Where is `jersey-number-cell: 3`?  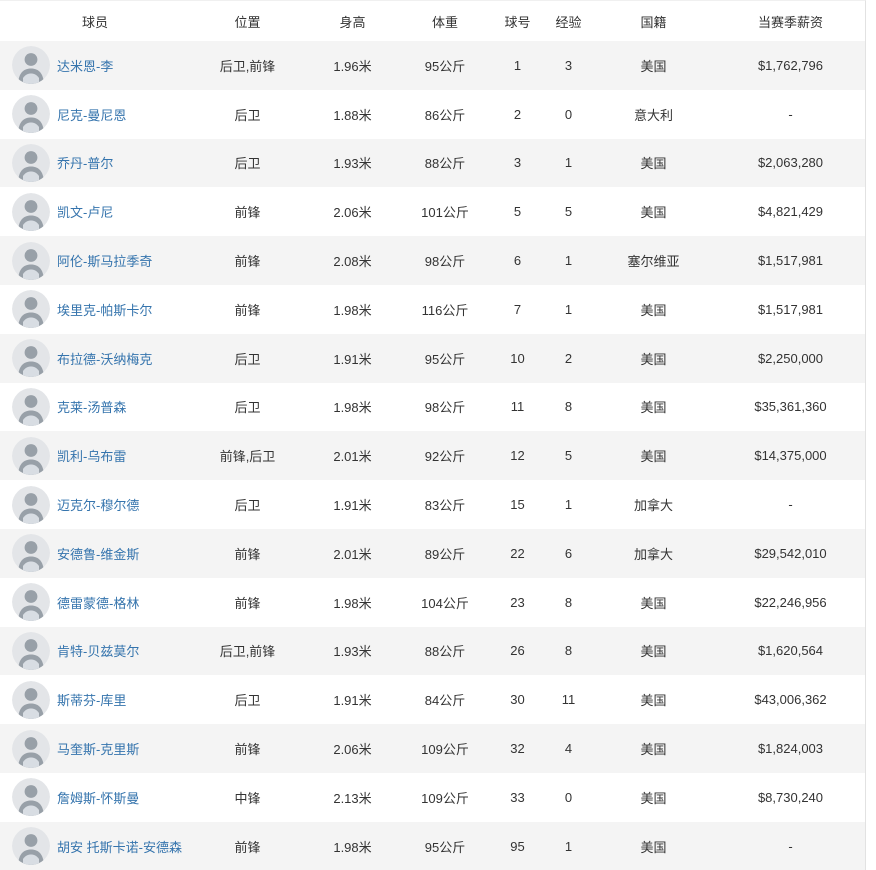
jersey-number-cell: 3 is located at coordinates (517, 163).